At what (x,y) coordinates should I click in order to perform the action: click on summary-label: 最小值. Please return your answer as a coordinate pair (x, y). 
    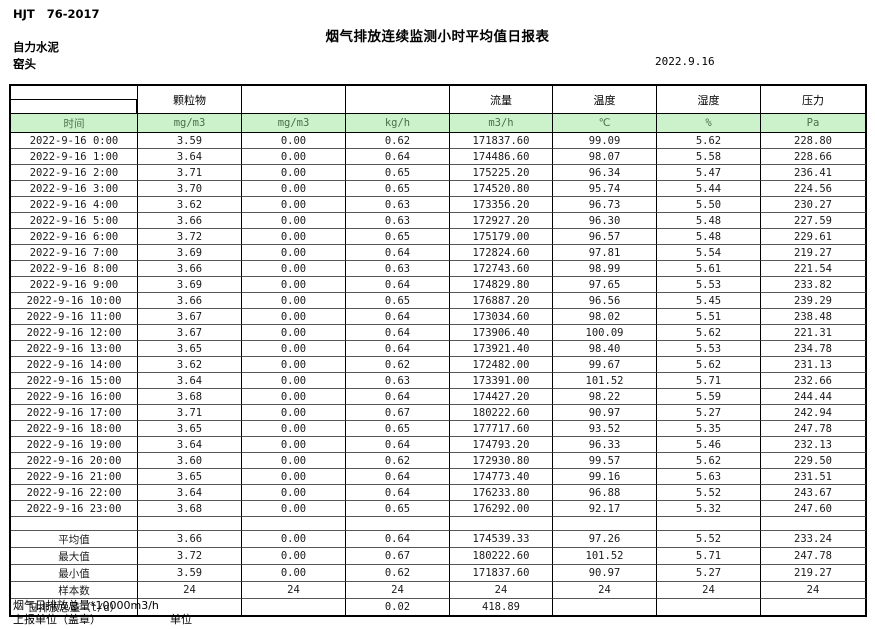
    Looking at the image, I should click on (74, 573).